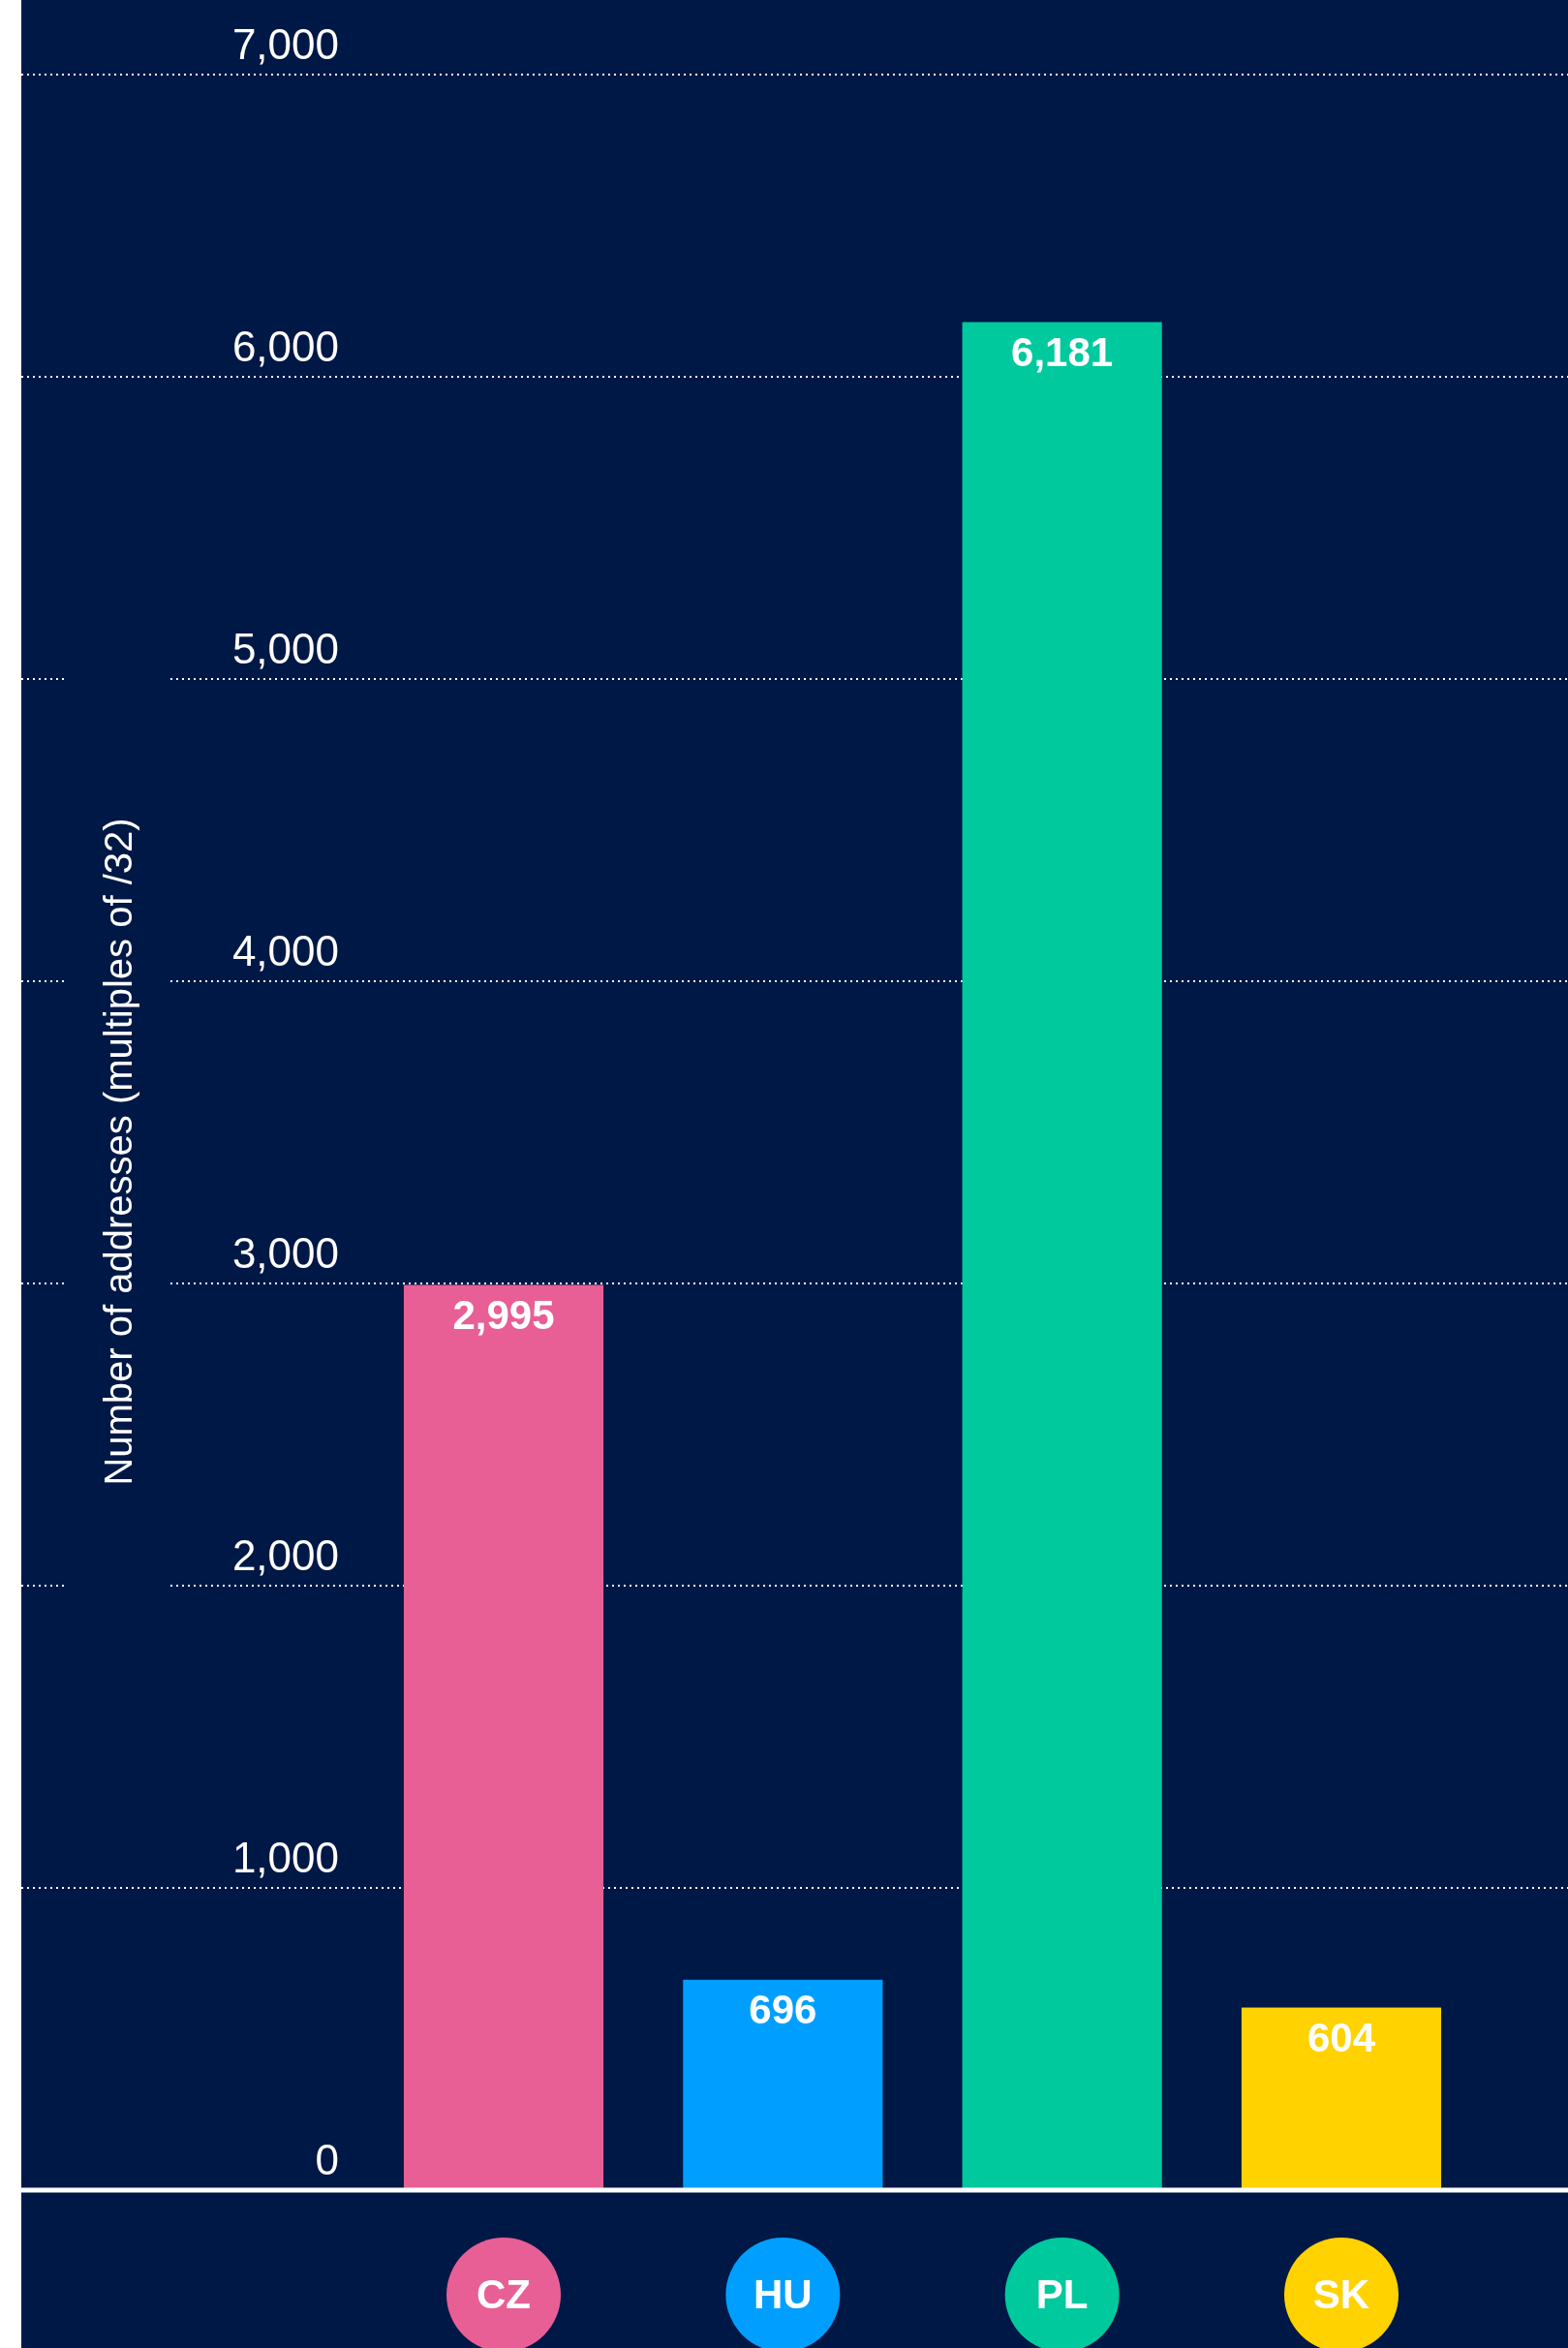 This screenshot has width=1568, height=2348. Describe the element at coordinates (285, 1253) in the screenshot. I see `y-tick-label: 3,000` at that location.